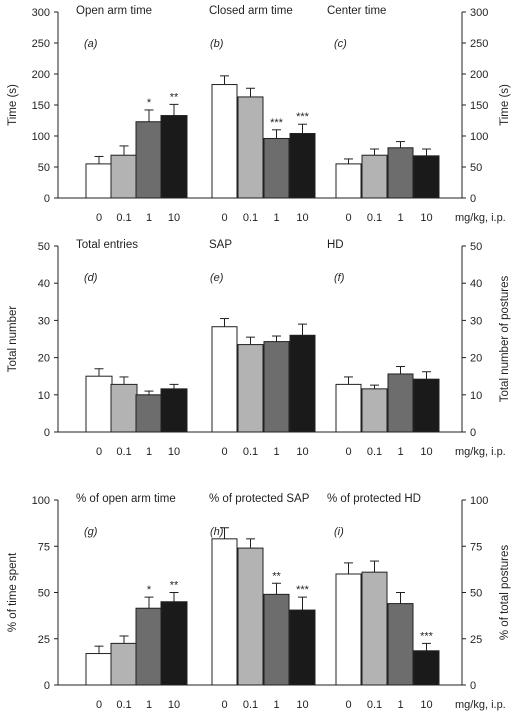 This screenshot has width=520, height=713. I want to click on y-tick-label-right: 300, so click(479, 13).